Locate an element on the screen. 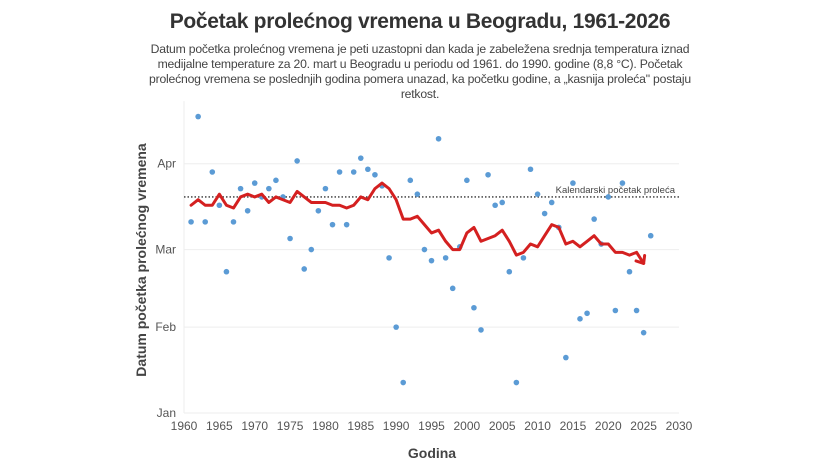  trend-line-group is located at coordinates (418, 223).